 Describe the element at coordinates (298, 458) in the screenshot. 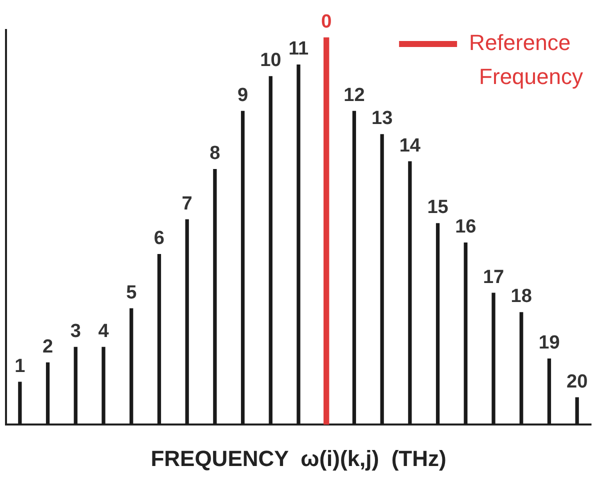

I see `x-axis-title: FREQUENCY ω(i)(k,j) (THz)` at that location.